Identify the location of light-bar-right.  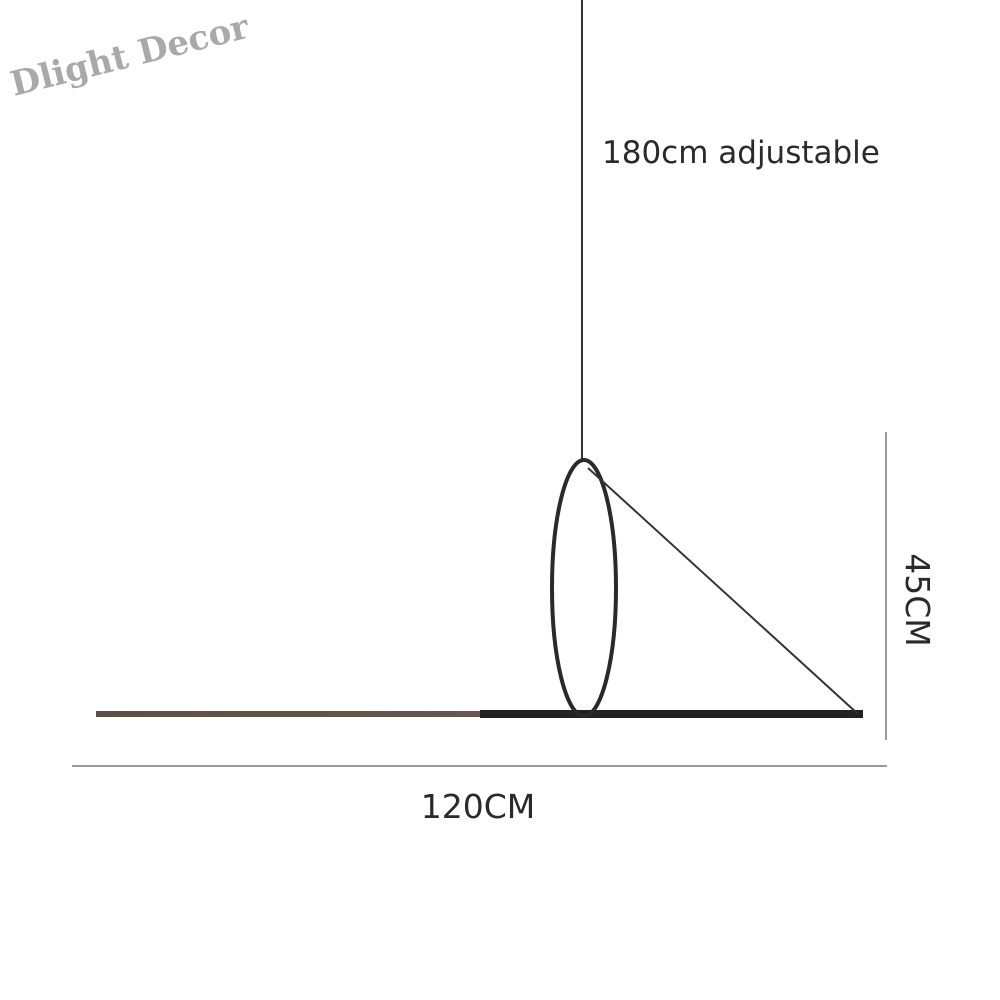
(671, 714).